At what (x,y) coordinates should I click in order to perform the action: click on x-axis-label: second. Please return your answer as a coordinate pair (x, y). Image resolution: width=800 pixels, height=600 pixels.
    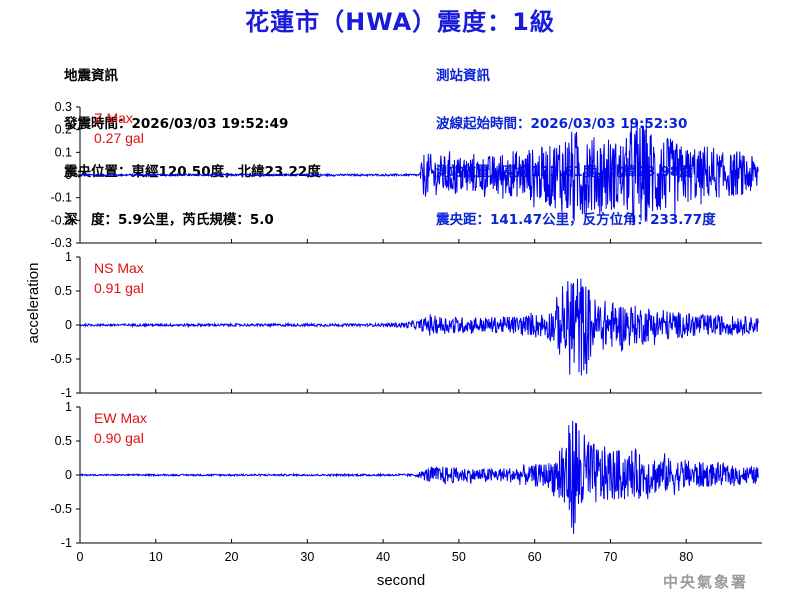
    Looking at the image, I should click on (401, 580).